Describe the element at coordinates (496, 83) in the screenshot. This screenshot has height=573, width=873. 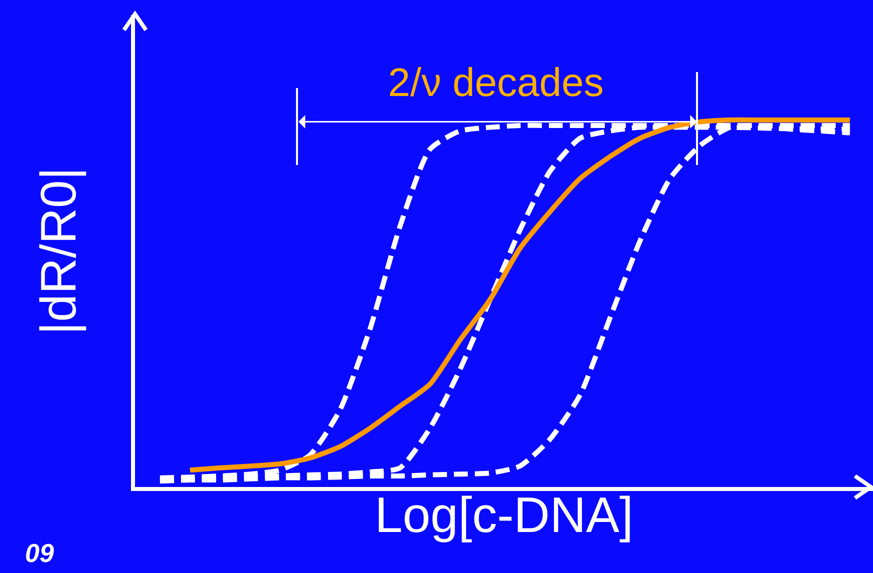
I see `text: 2/ν decades` at that location.